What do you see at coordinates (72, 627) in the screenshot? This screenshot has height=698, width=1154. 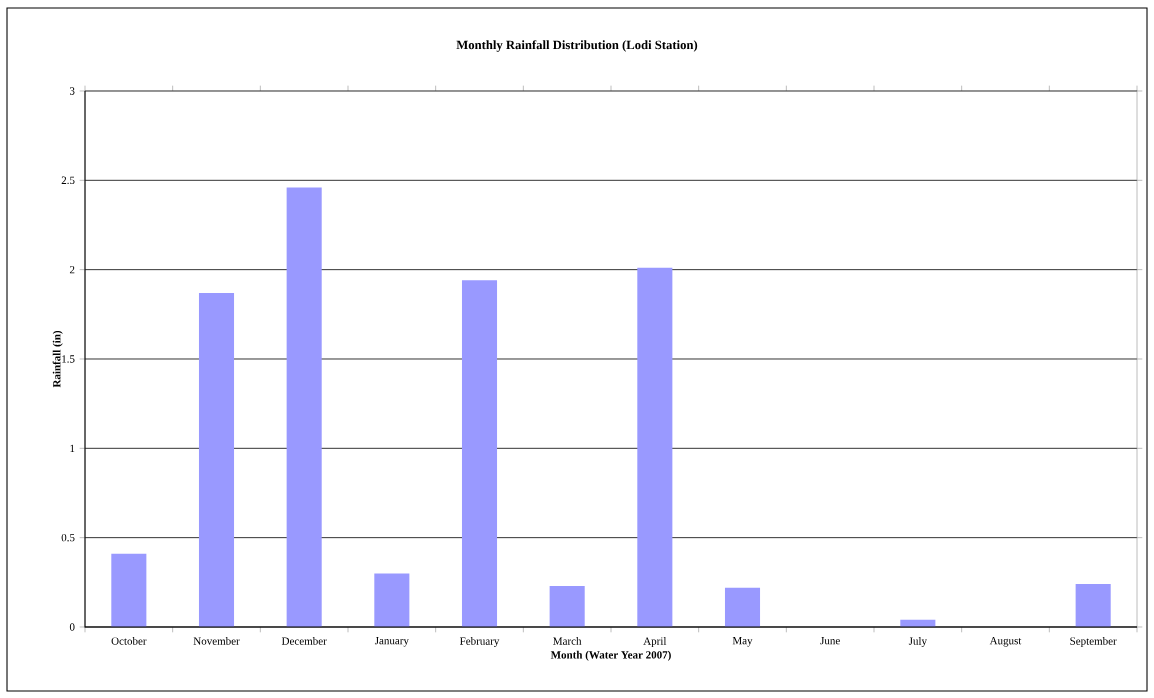 I see `y-tick-label: 0` at bounding box center [72, 627].